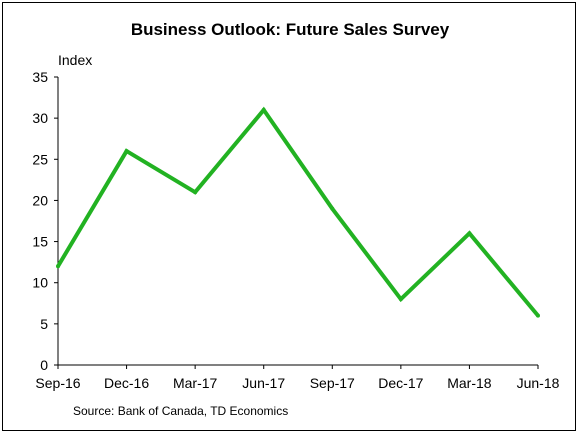  What do you see at coordinates (40, 200) in the screenshot?
I see `y-tick-label: 20` at bounding box center [40, 200].